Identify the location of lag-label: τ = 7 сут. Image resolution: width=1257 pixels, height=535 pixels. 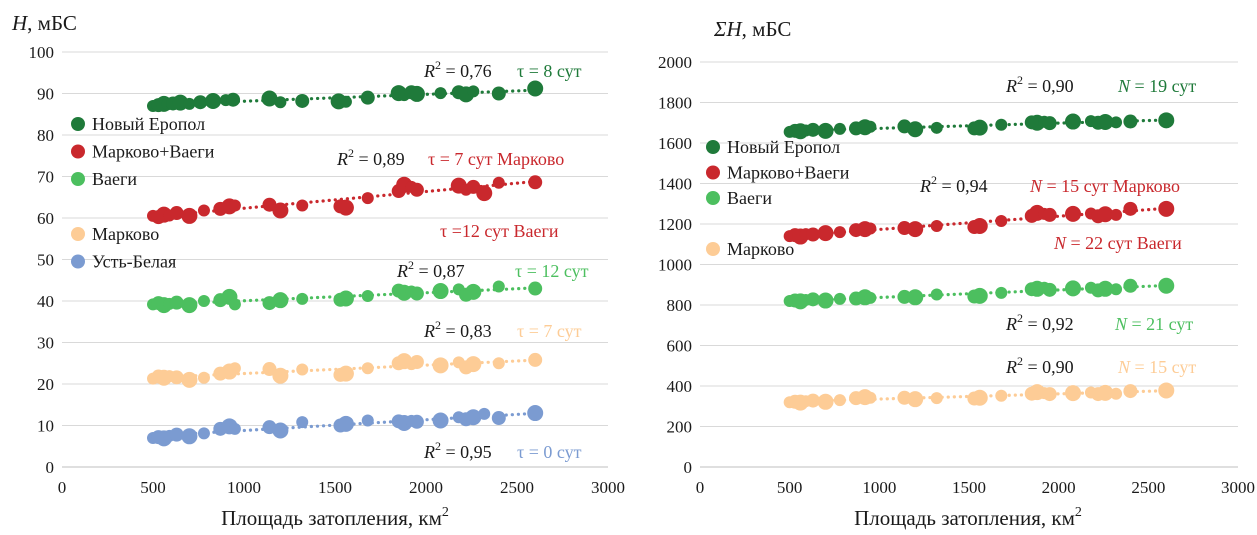
(549, 331).